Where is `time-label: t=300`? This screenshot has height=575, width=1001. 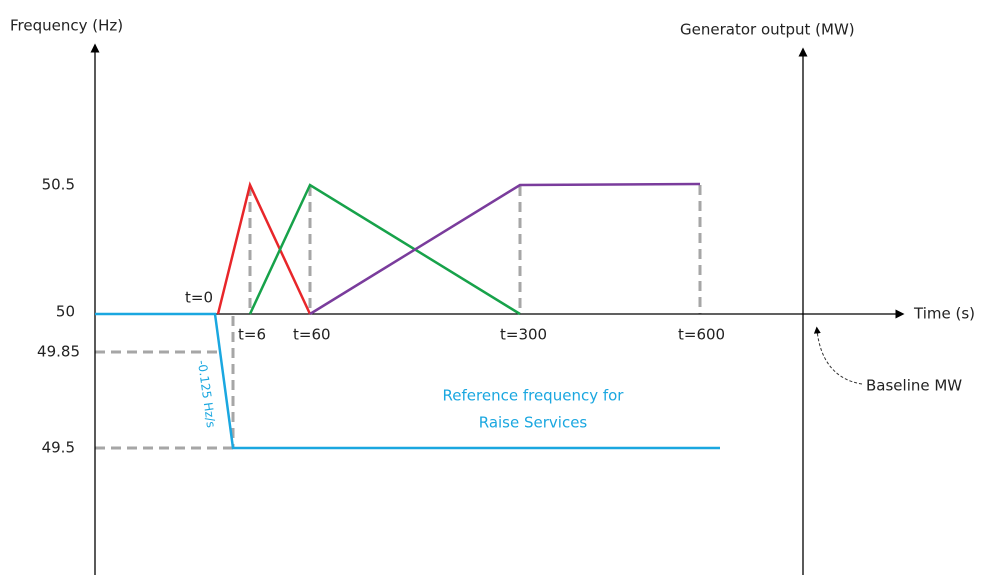 time-label: t=300 is located at coordinates (523, 335).